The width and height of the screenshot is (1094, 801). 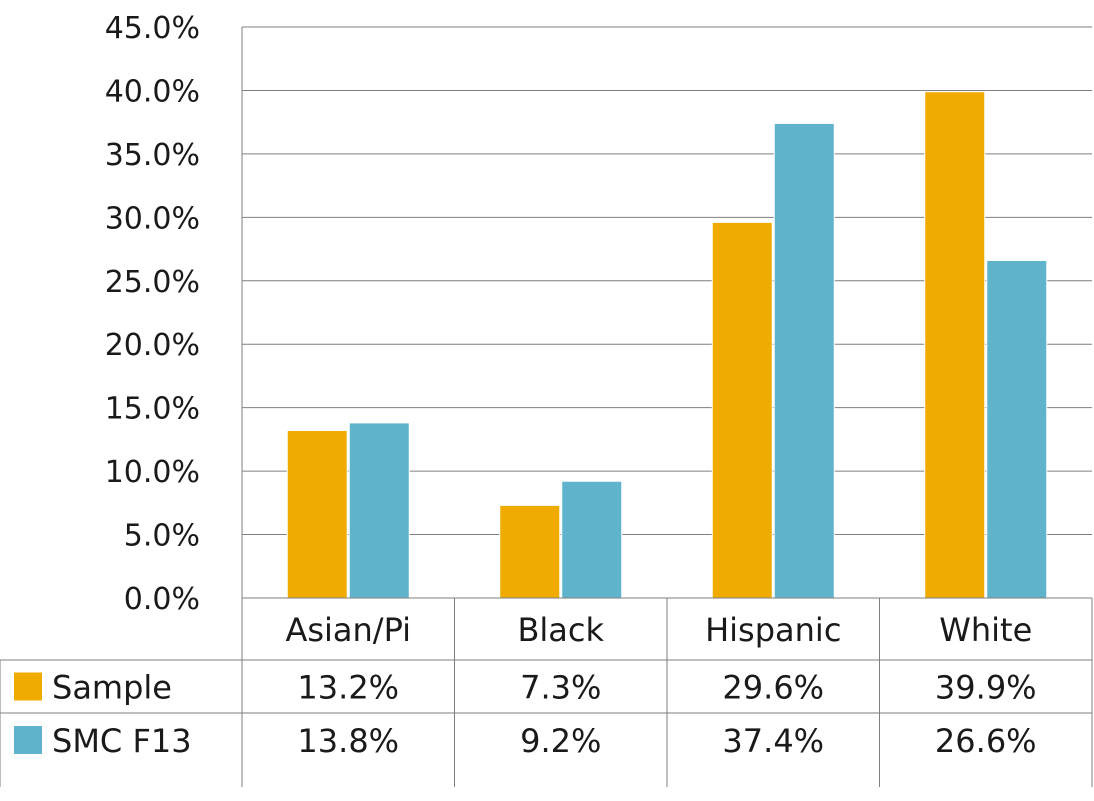 I want to click on legend-label: SMC F13, so click(x=122, y=741).